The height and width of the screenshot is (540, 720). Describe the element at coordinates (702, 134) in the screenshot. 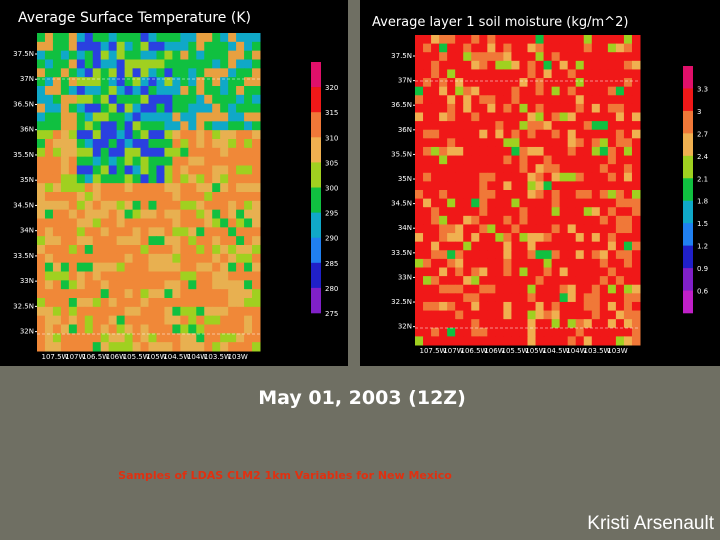

I see `colorbar-label: 2.7` at that location.